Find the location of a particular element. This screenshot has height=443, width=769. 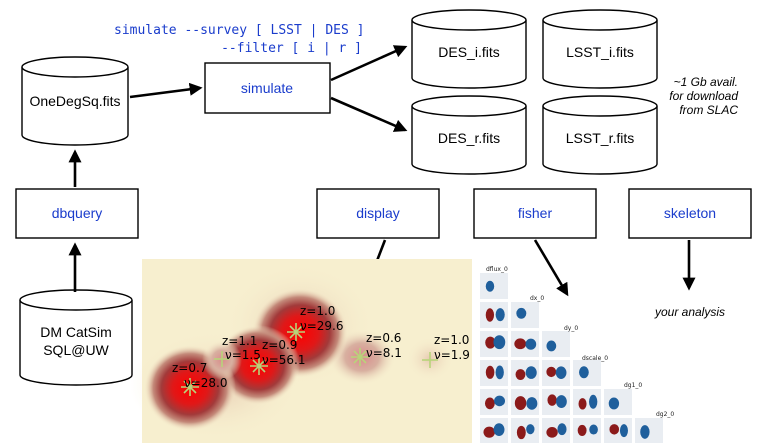

skeleton-process: skeleton is located at coordinates (690, 213).